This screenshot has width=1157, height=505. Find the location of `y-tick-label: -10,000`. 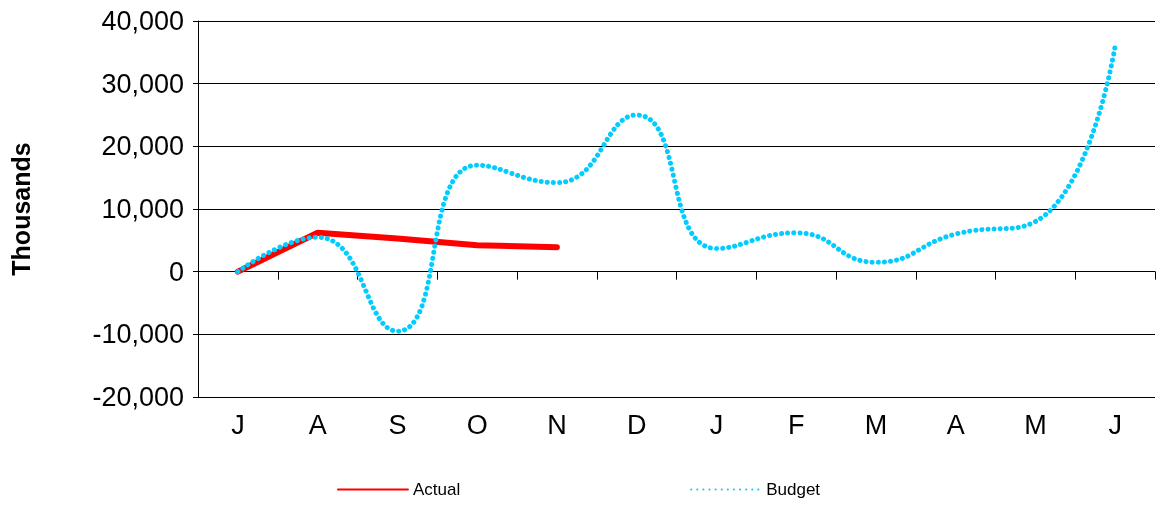

y-tick-label: -10,000 is located at coordinates (138, 334).